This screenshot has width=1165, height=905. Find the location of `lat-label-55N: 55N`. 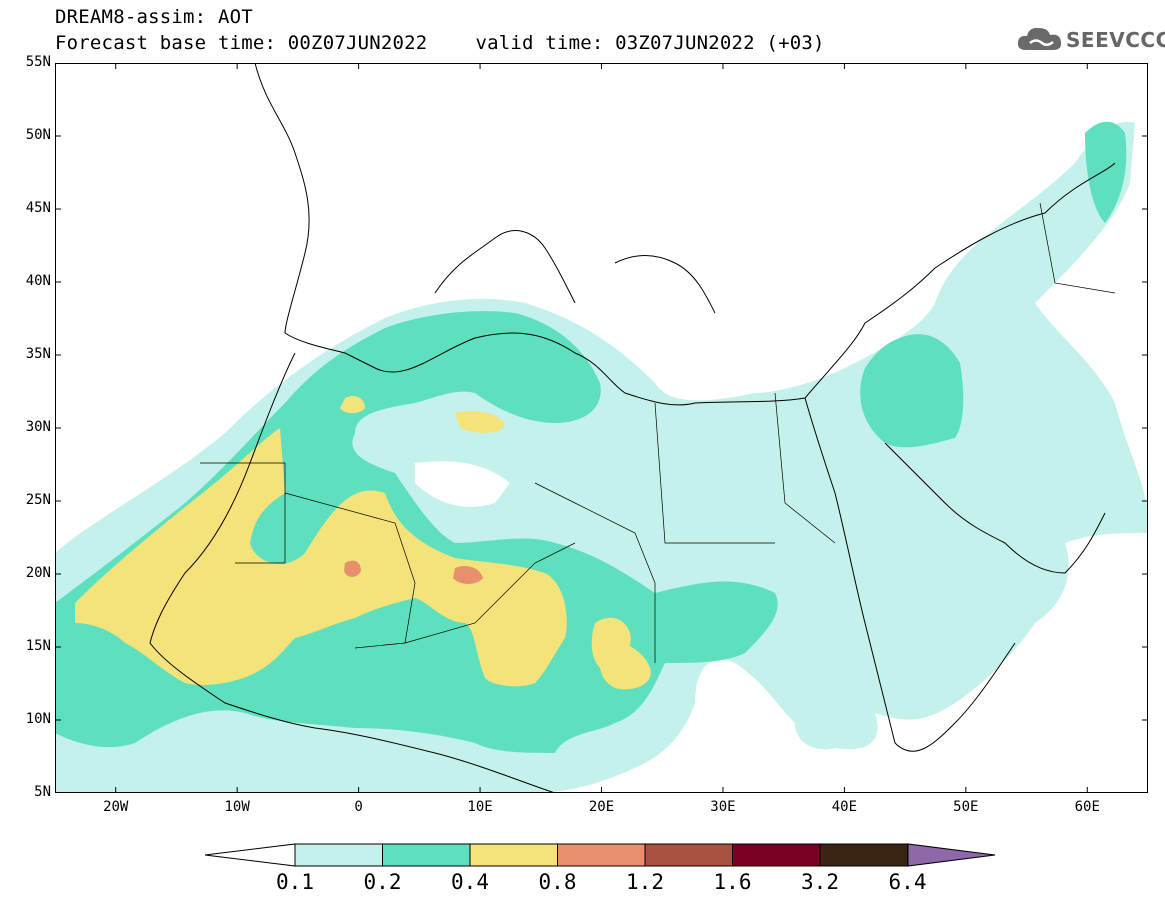

lat-label-55N: 55N is located at coordinates (38, 62).